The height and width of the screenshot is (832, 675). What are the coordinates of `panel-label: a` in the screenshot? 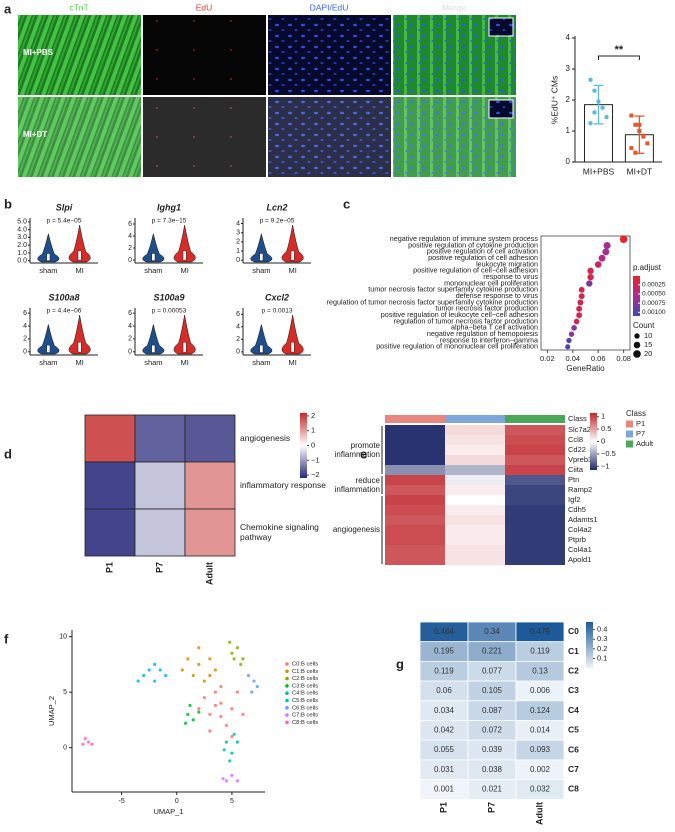 It's located at (8, 8).